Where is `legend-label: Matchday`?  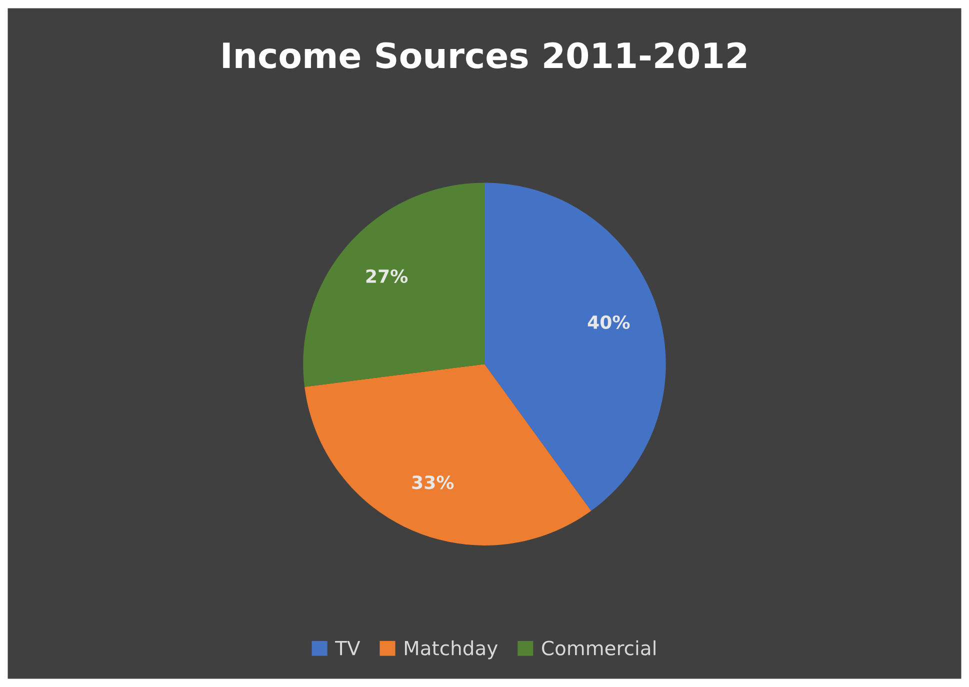 legend-label: Matchday is located at coordinates (451, 650).